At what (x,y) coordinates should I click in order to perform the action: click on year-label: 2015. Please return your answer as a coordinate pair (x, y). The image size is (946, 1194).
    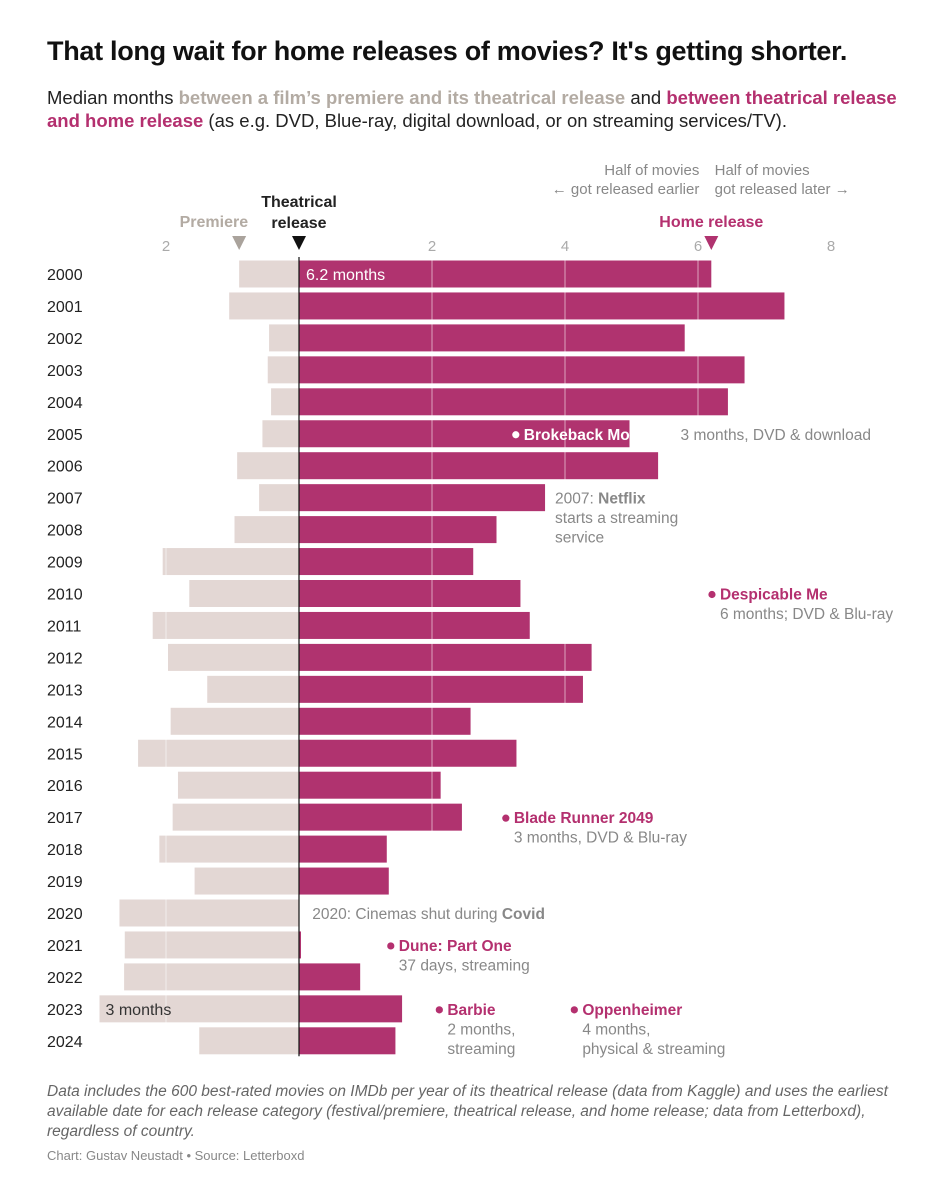
    Looking at the image, I should click on (65, 754).